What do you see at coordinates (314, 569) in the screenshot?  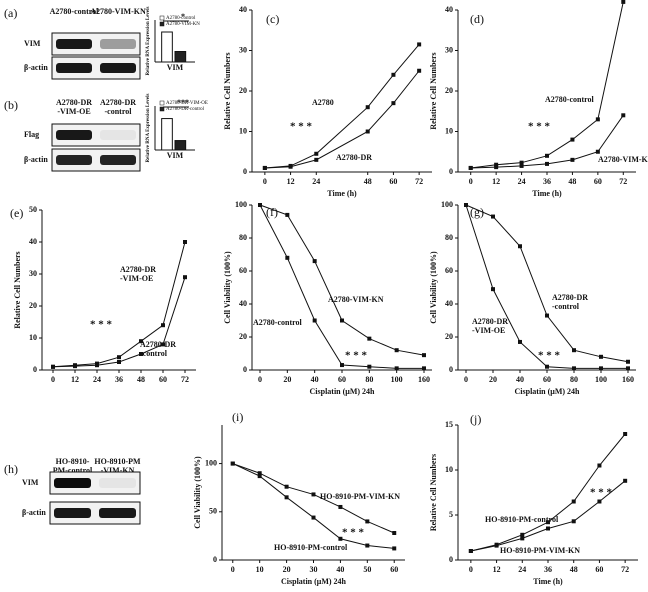 I see `x-tick-label: 30` at bounding box center [314, 569].